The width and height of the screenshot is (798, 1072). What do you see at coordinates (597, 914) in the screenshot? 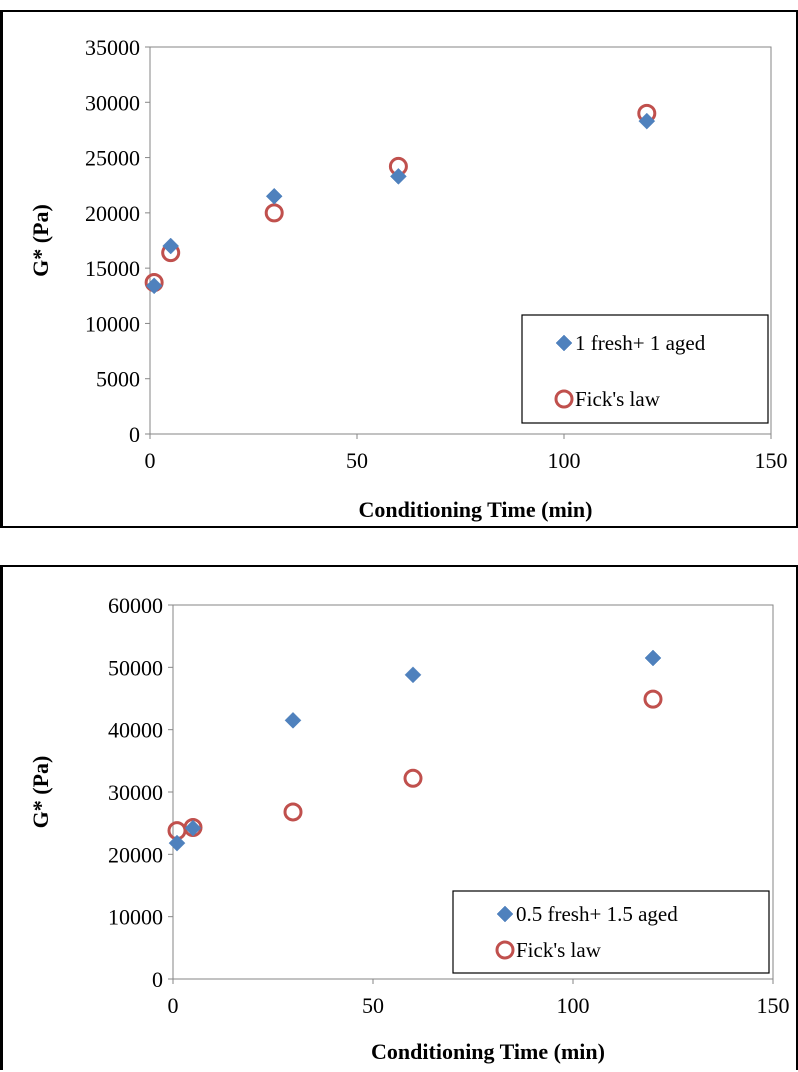
I see `legend-entry-label: 0.5 fresh+ 1.5 aged` at bounding box center [597, 914].